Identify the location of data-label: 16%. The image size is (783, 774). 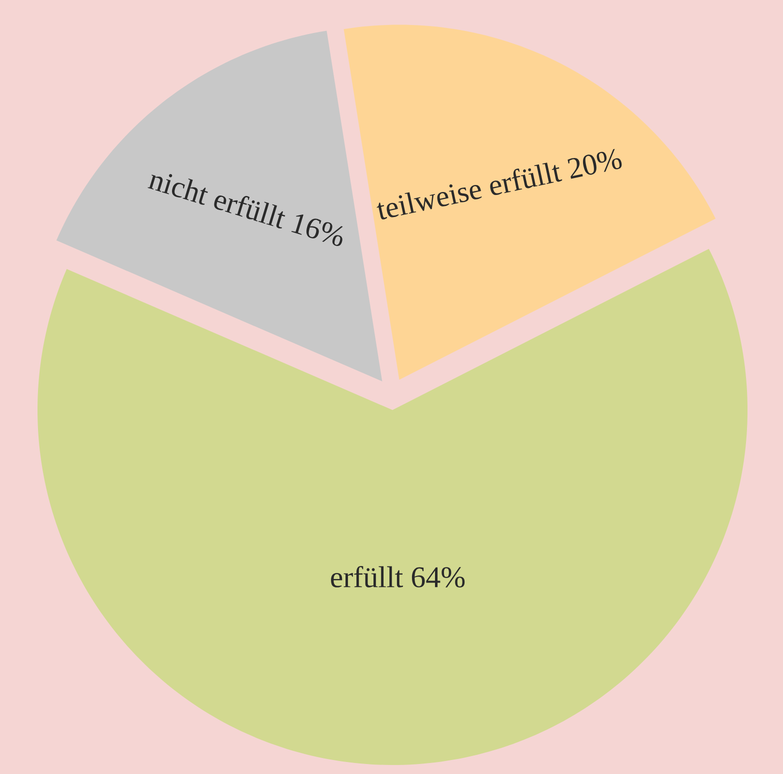
(317, 230).